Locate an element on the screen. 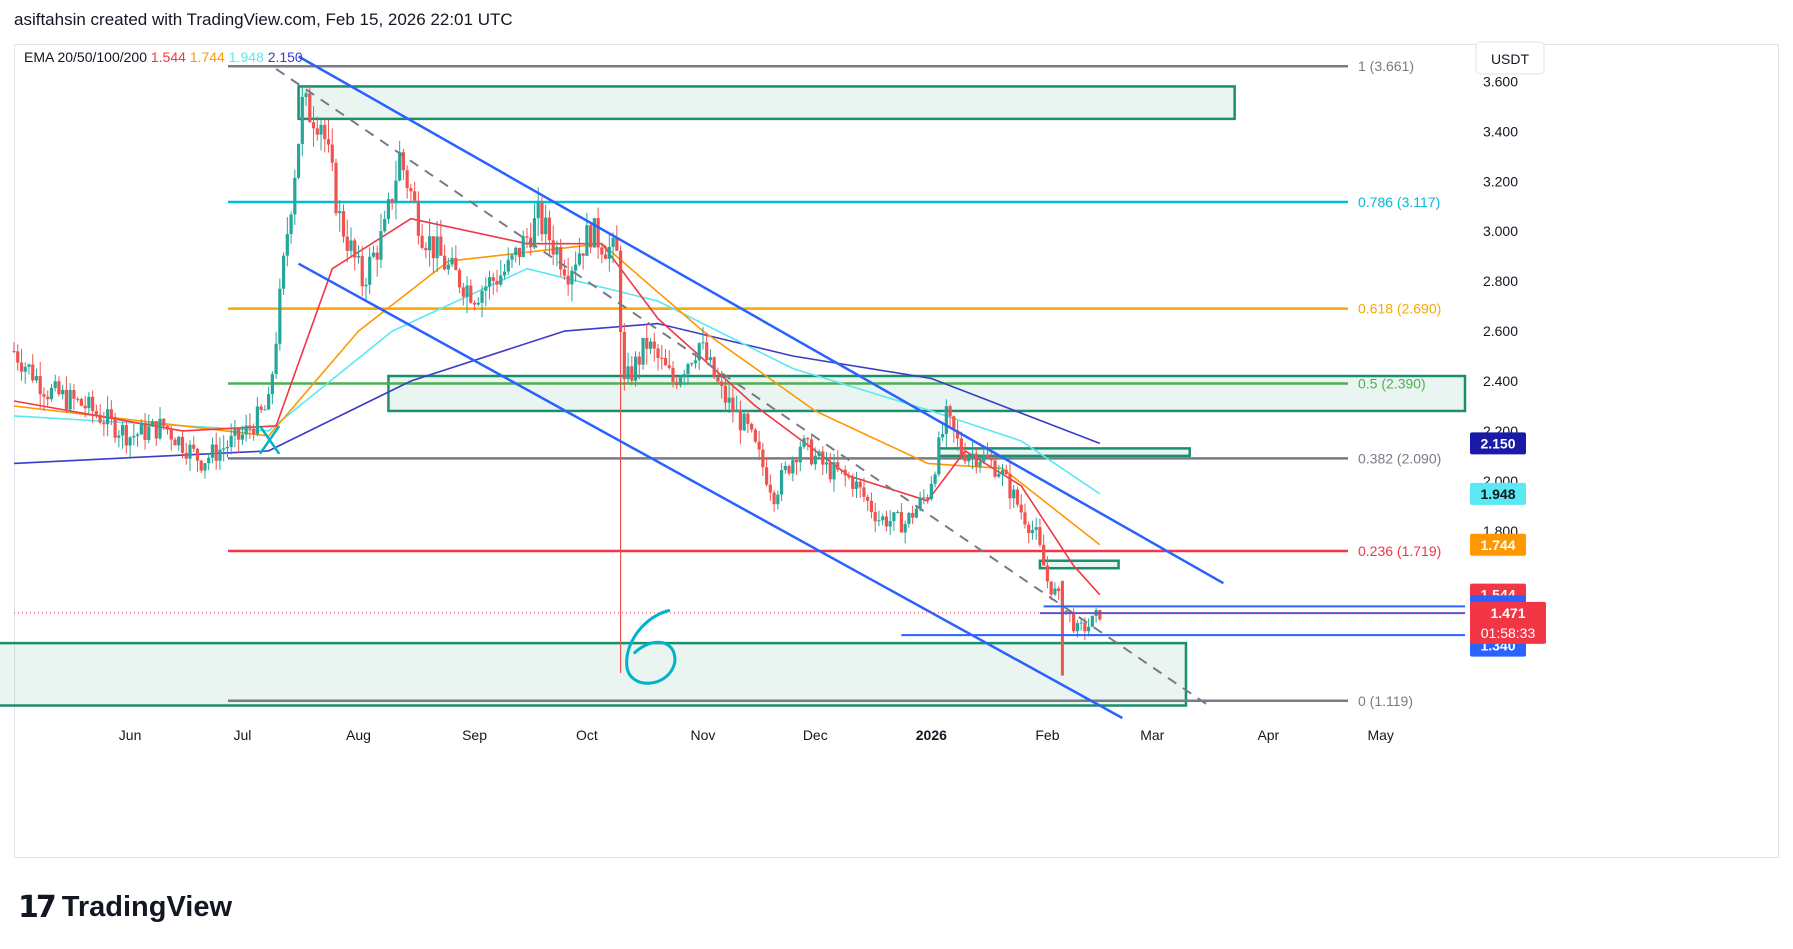 The width and height of the screenshot is (1793, 949). supply-demand-zone is located at coordinates (766, 103).